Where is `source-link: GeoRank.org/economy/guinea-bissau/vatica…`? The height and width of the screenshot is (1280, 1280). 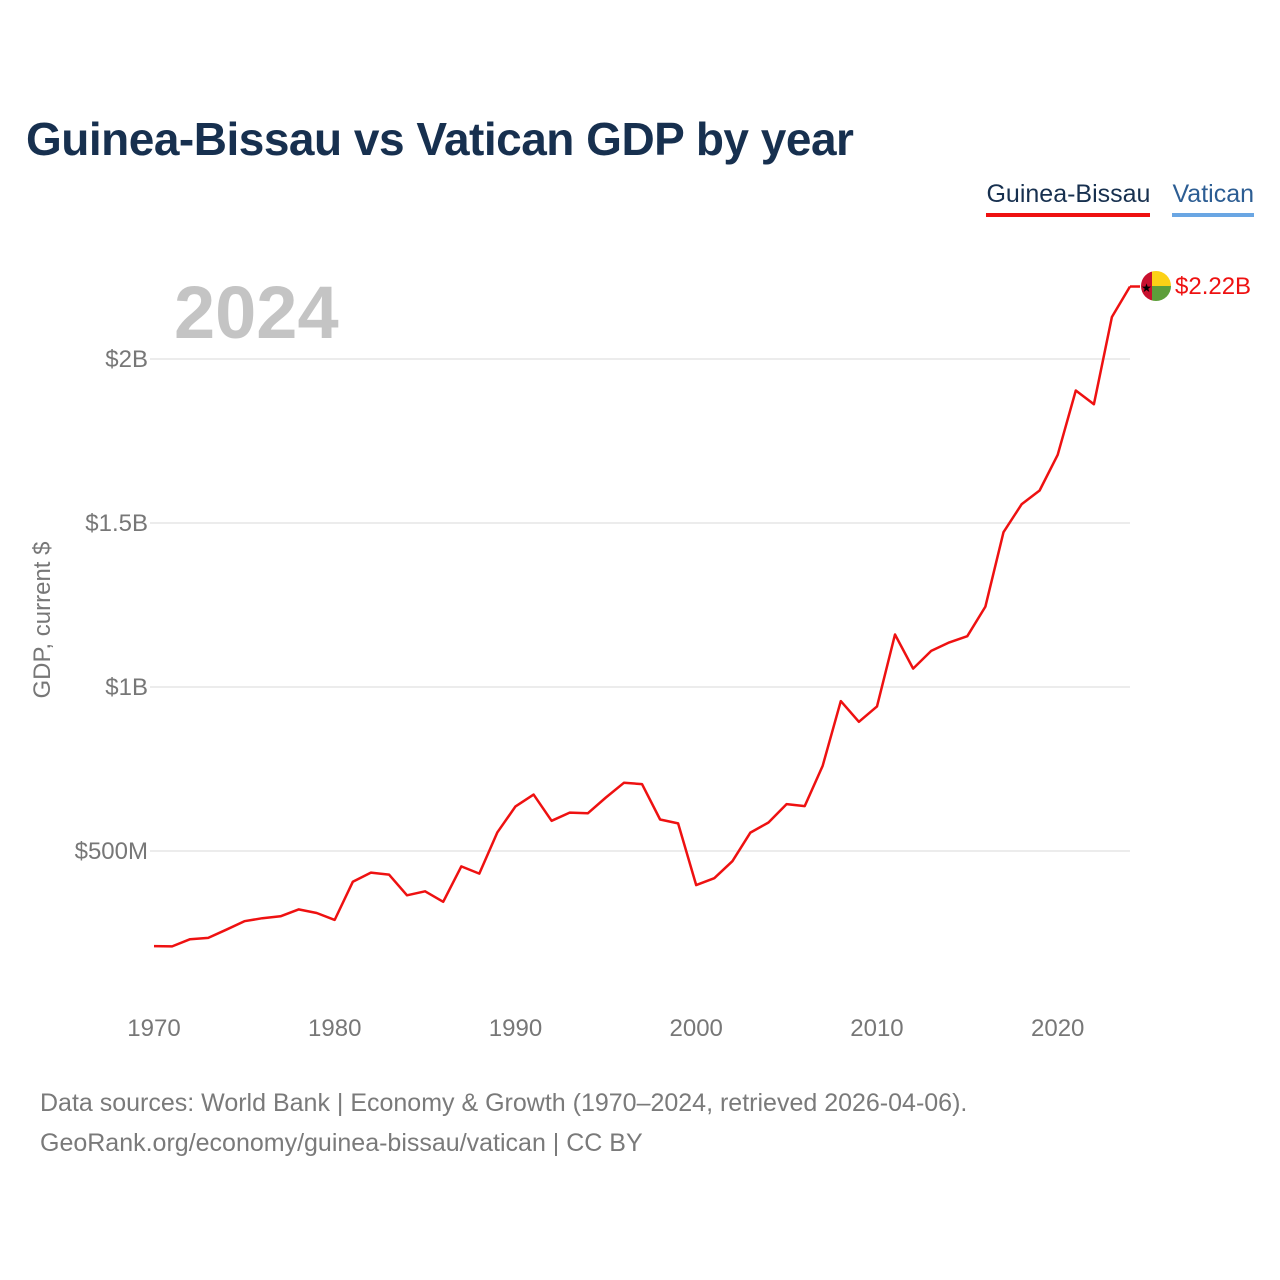
source-link: GeoRank.org/economy/guinea-bissau/vatica… is located at coordinates (341, 1143).